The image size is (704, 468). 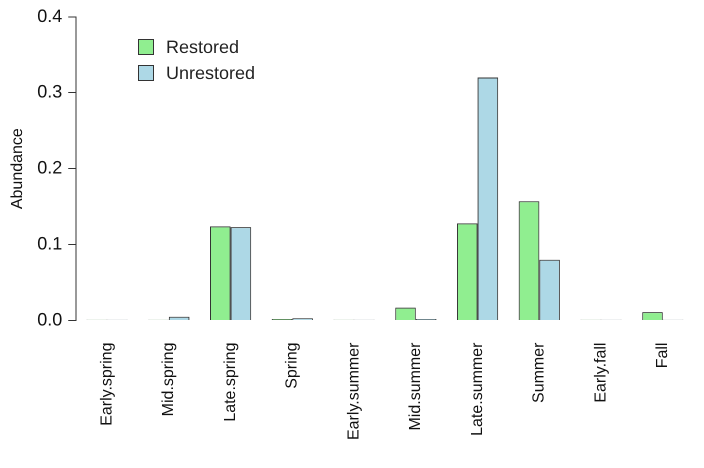 I want to click on y-tick-label: 0.4, so click(x=49, y=16).